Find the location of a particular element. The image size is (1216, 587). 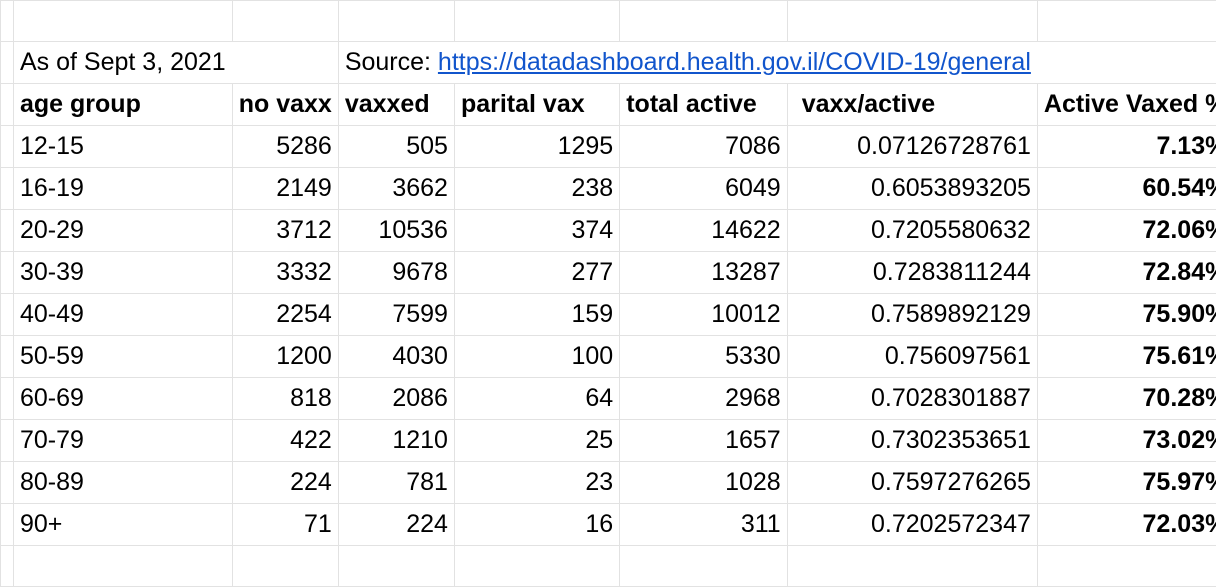

parital-vax-cell: 16 is located at coordinates (536, 525).